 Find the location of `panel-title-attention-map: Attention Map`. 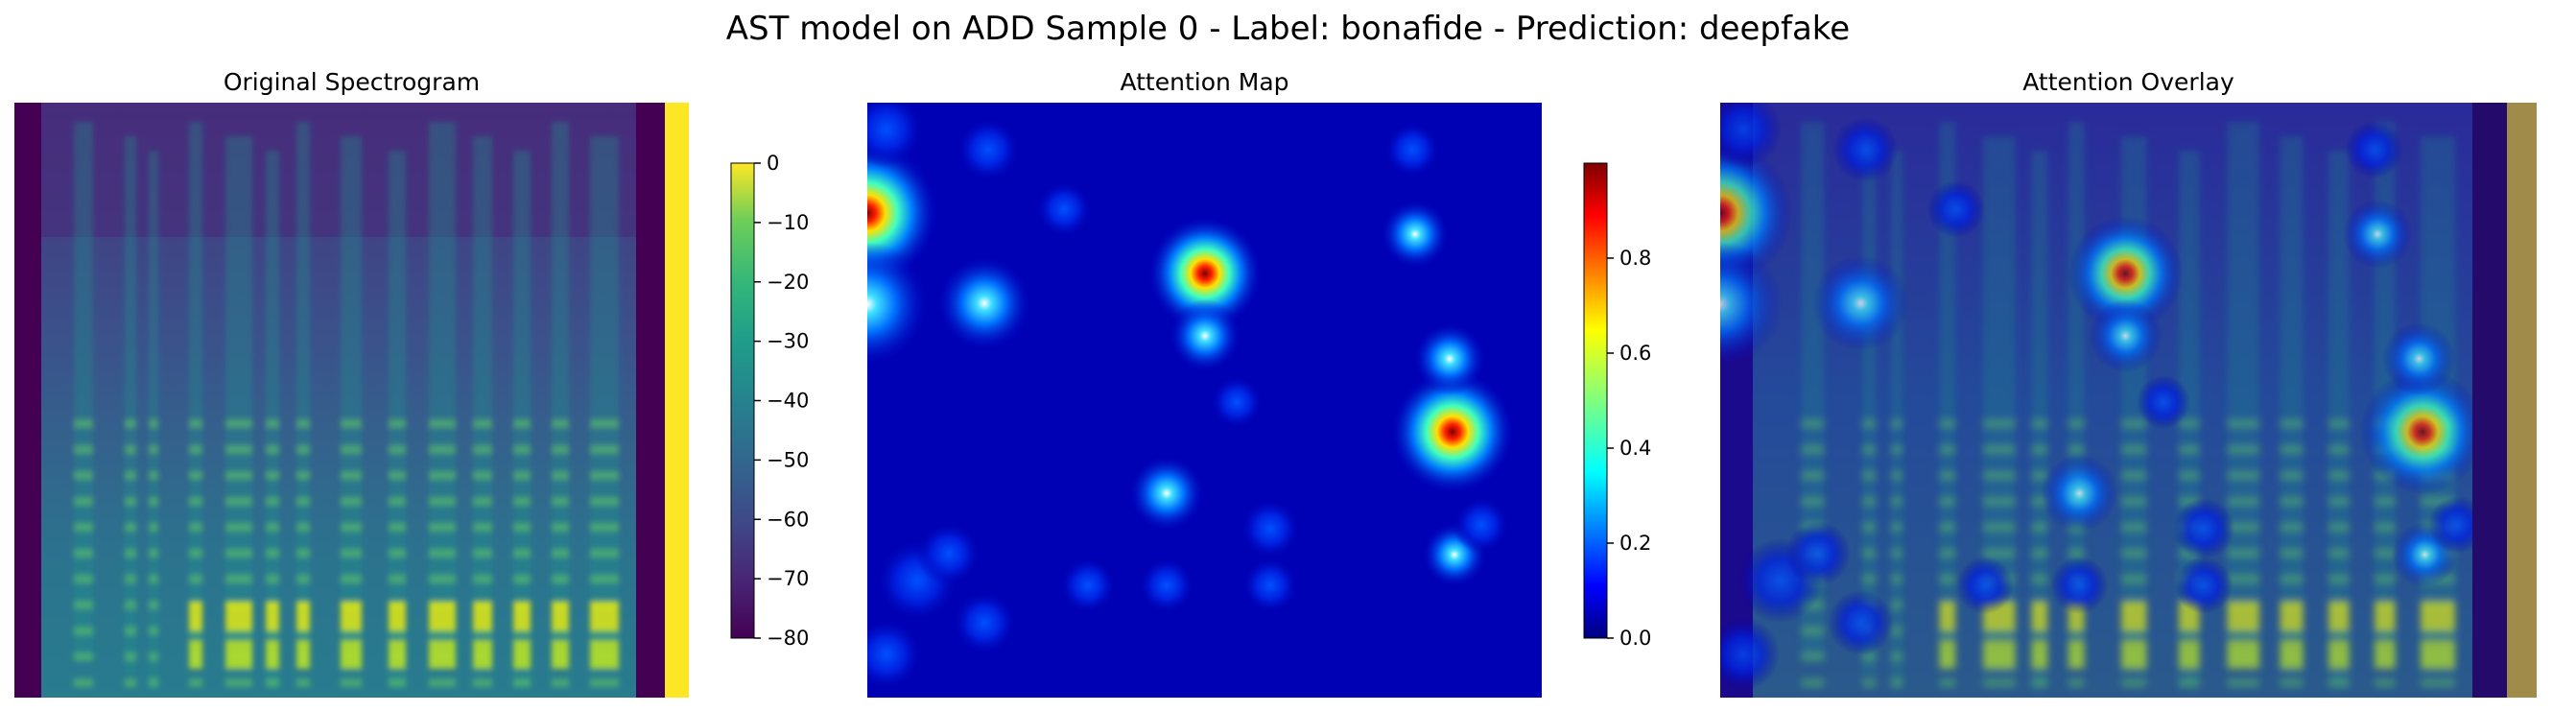

panel-title-attention-map: Attention Map is located at coordinates (1205, 82).